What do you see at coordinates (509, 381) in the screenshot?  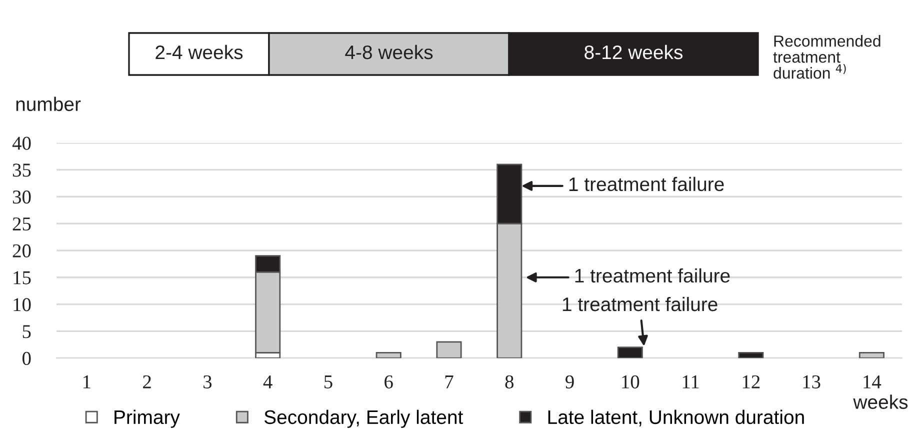 I see `x-tick-label: 8` at bounding box center [509, 381].